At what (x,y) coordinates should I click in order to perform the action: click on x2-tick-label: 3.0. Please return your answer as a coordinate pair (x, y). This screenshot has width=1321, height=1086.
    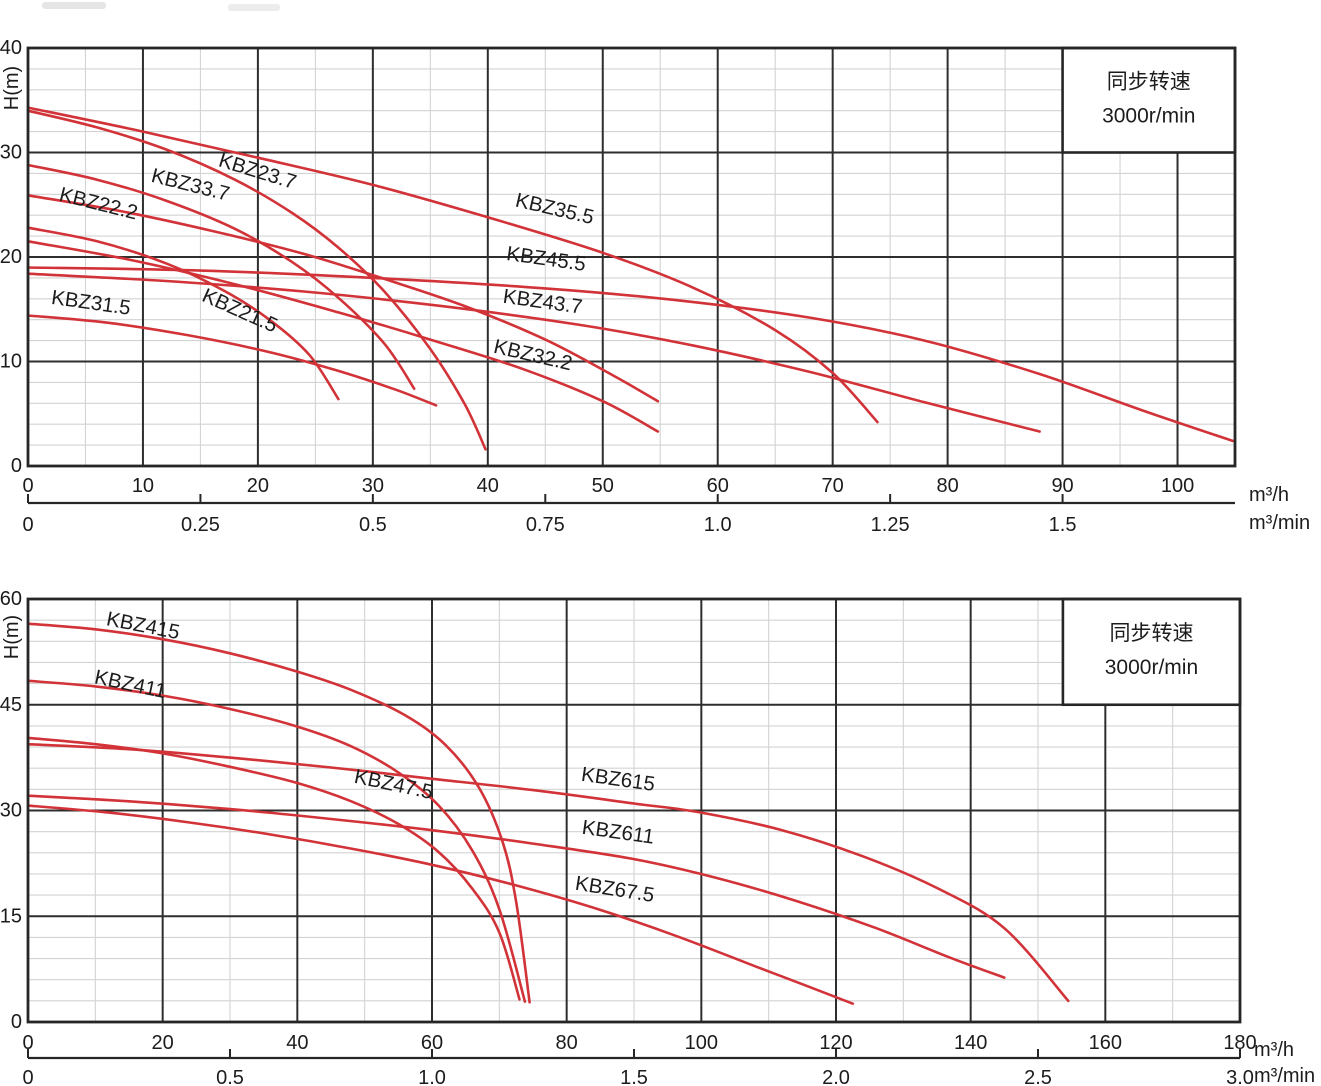
    Looking at the image, I should click on (1240, 1076).